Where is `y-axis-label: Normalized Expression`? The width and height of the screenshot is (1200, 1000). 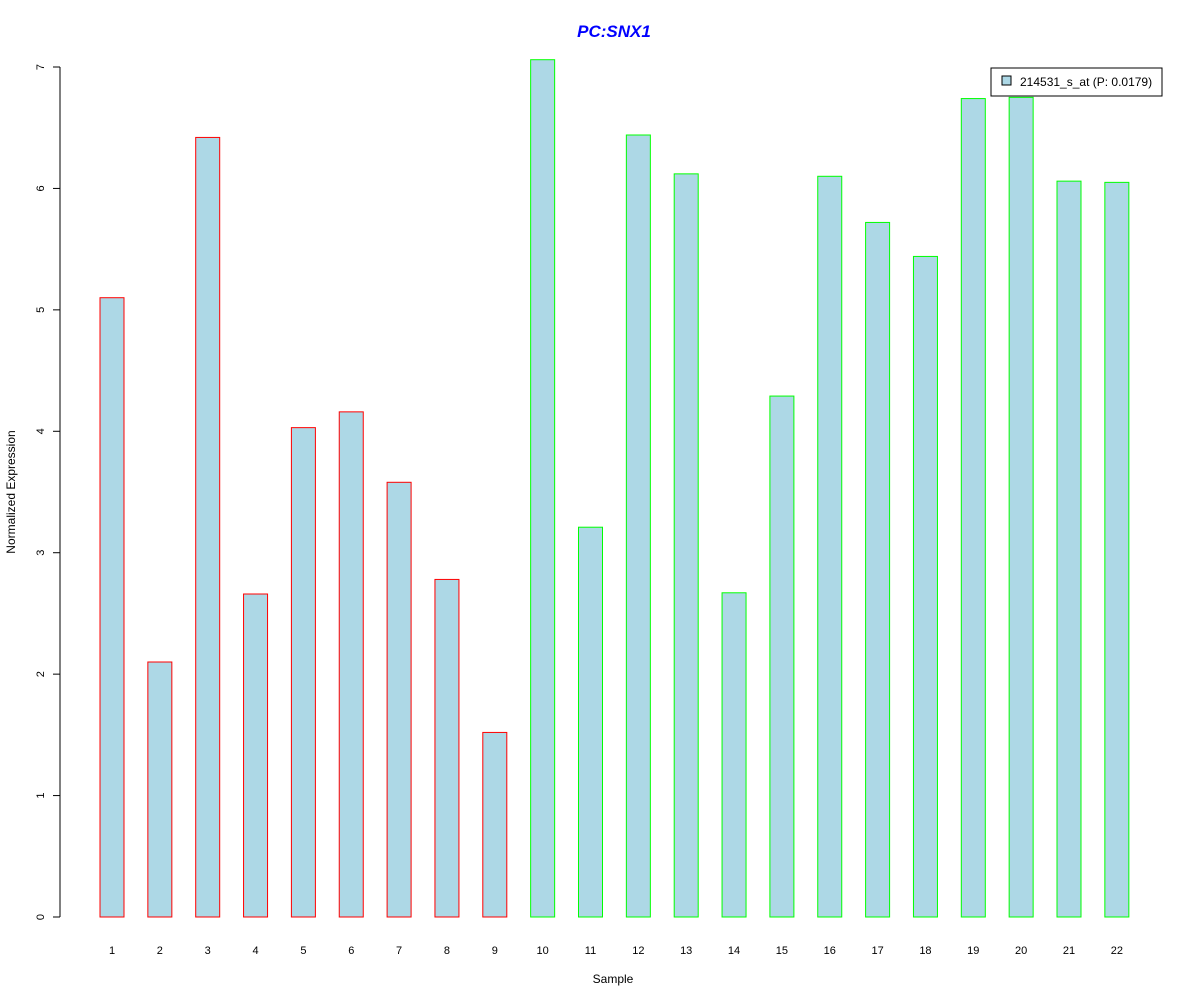 y-axis-label: Normalized Expression is located at coordinates (11, 491).